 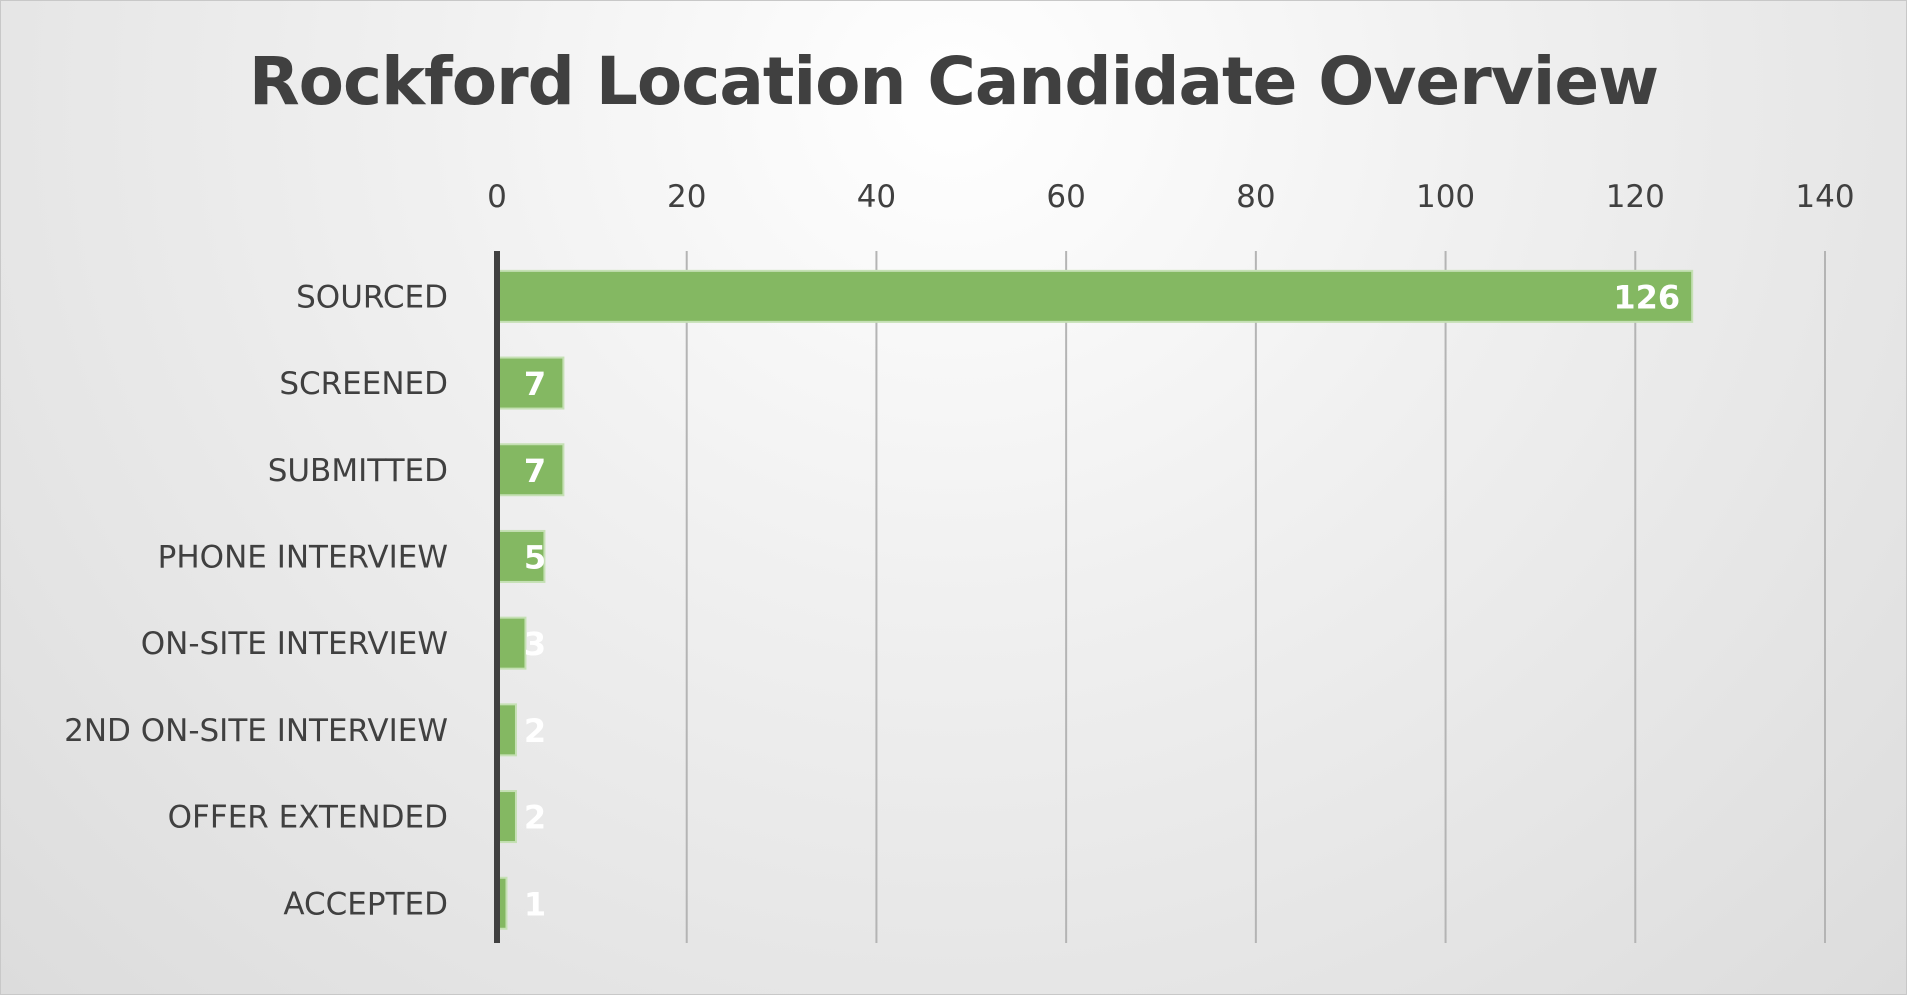 What do you see at coordinates (497, 197) in the screenshot?
I see `x-tick-label: 0` at bounding box center [497, 197].